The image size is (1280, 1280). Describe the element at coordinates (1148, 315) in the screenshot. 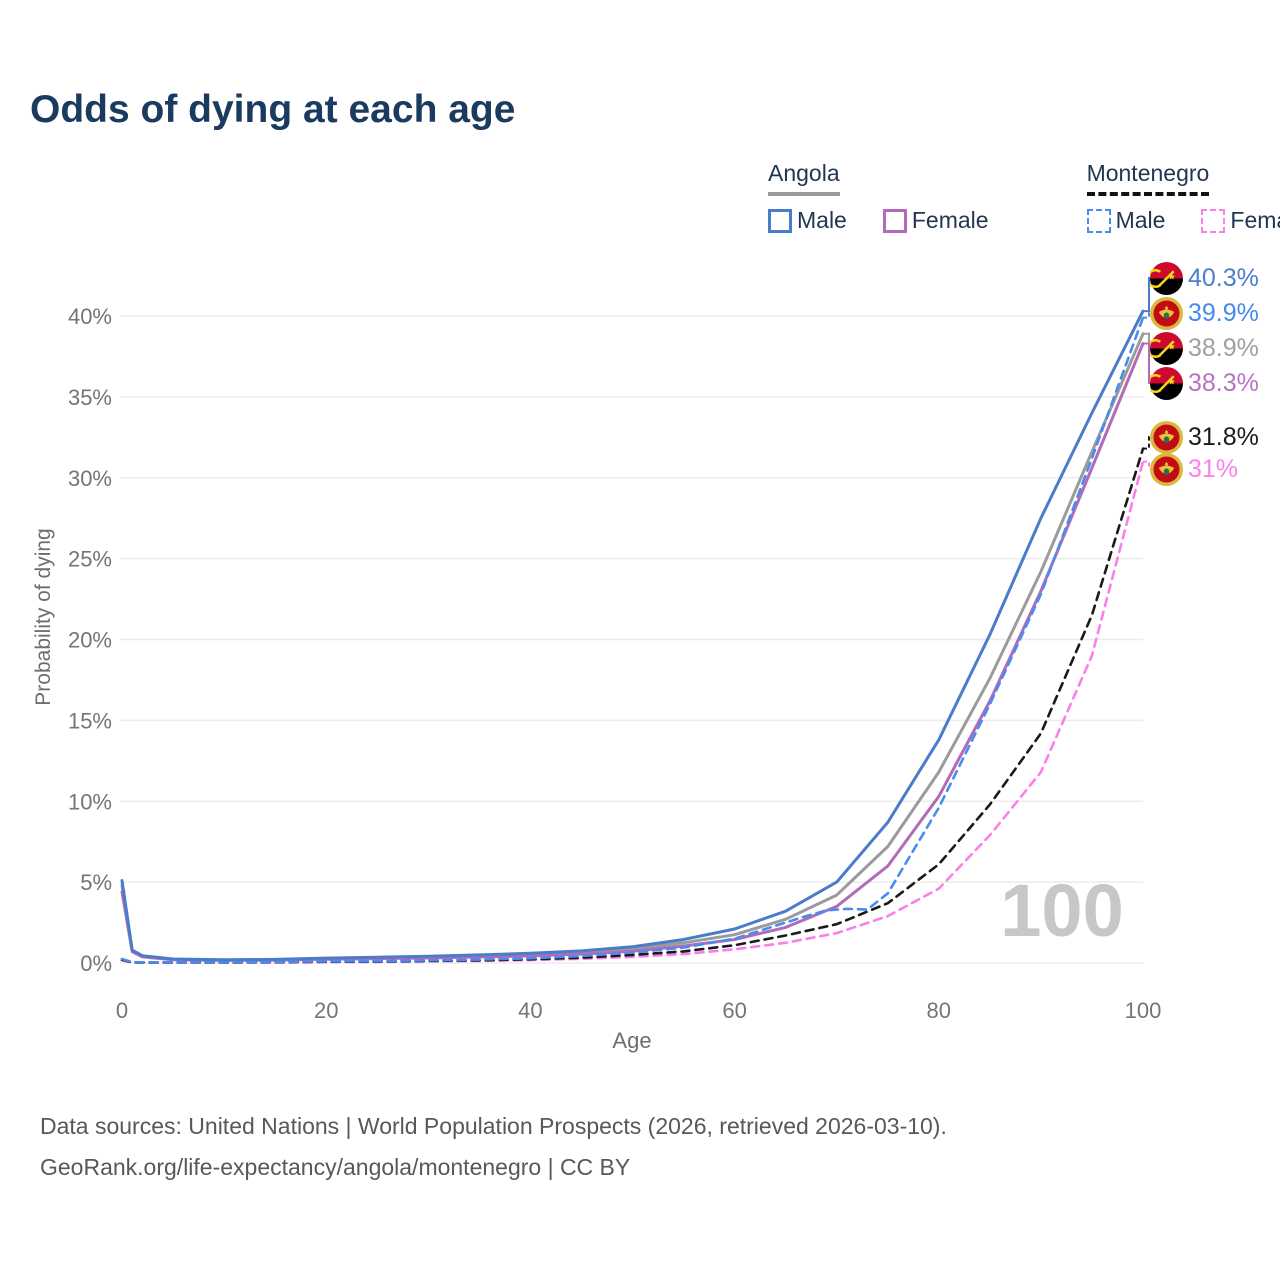

I see `connector-montenegro-male` at that location.